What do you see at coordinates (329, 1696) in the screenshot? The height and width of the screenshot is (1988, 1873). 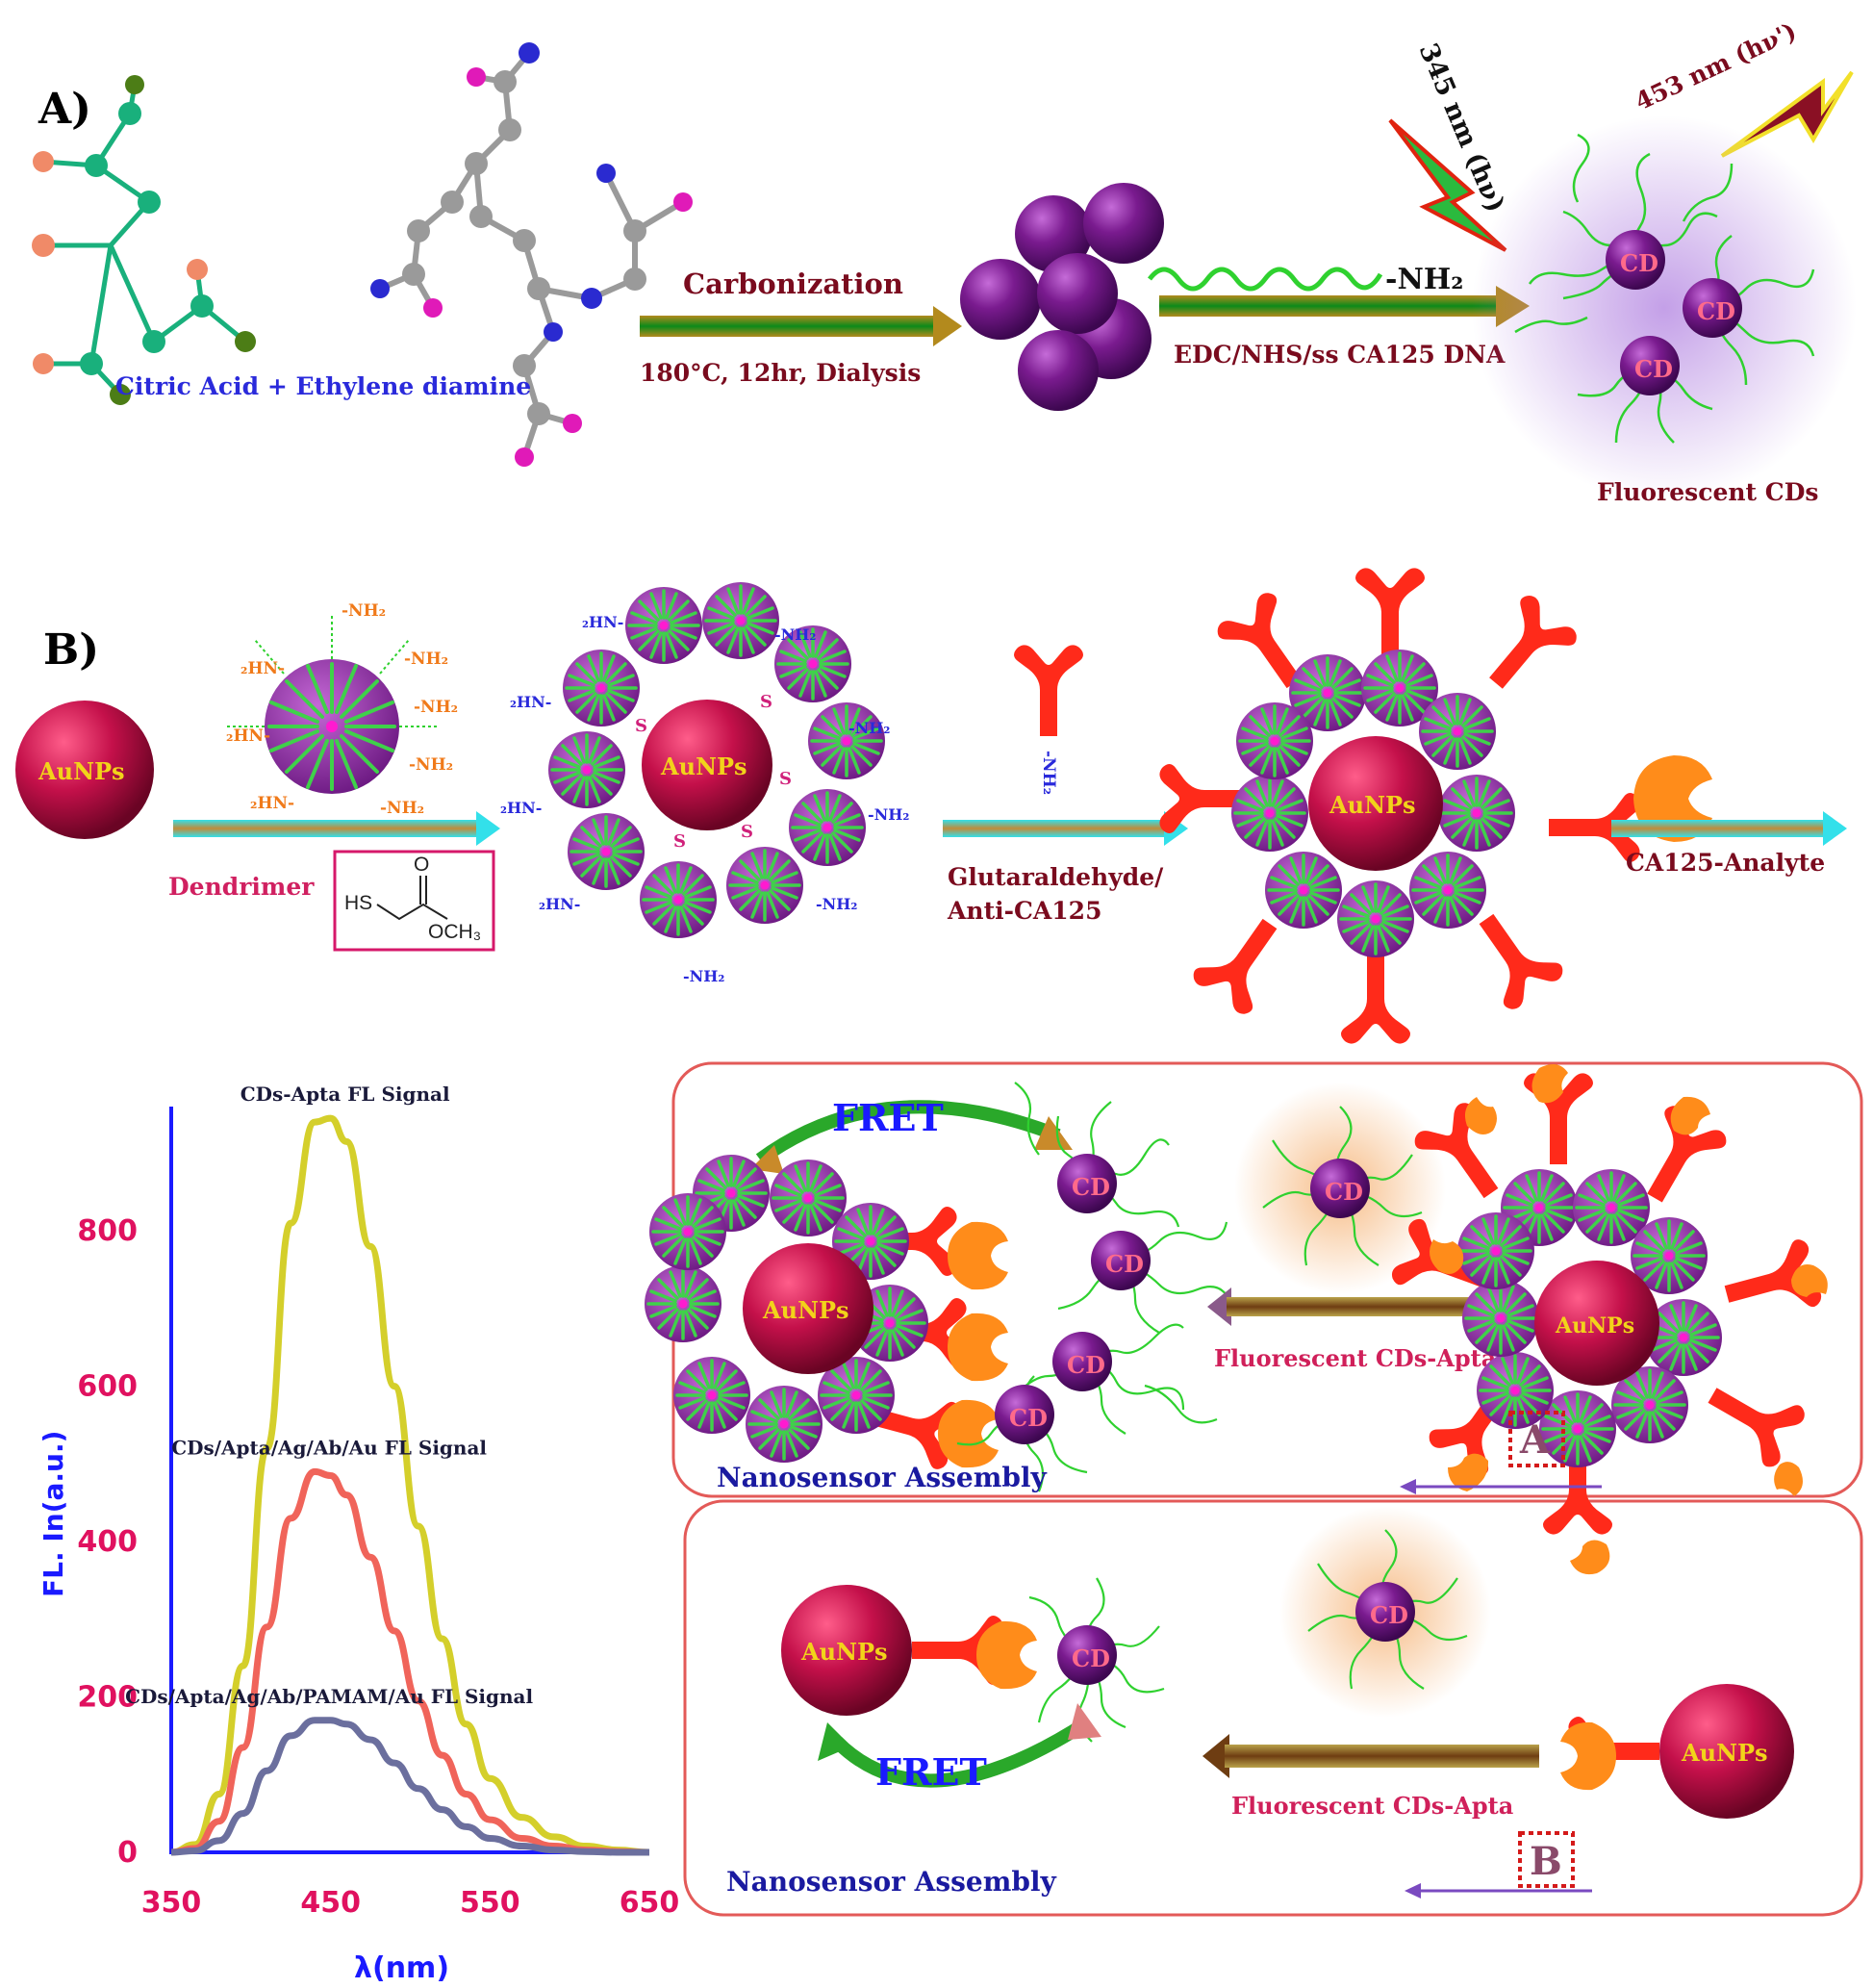 I see `series-label-2: CDs/Apta/Ag/Ab/PAMAM/Au FL Signal` at bounding box center [329, 1696].